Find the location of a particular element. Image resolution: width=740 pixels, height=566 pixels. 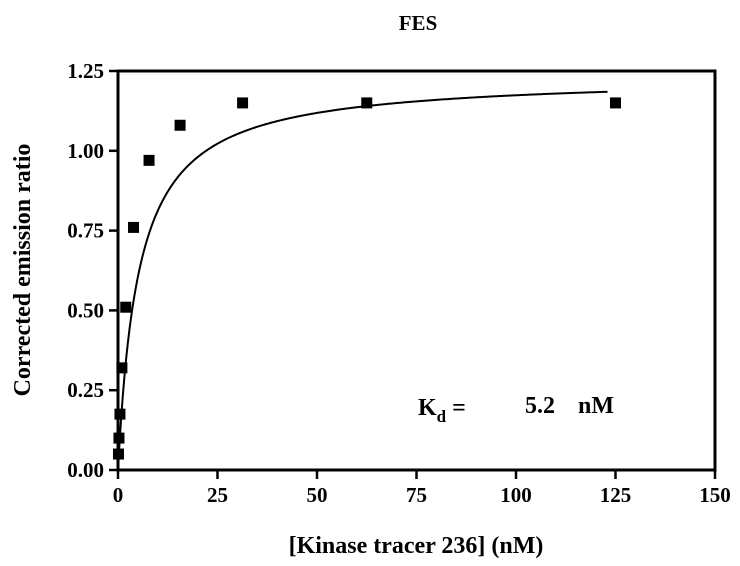

y-tick-label: 0.00 is located at coordinates (85, 470).